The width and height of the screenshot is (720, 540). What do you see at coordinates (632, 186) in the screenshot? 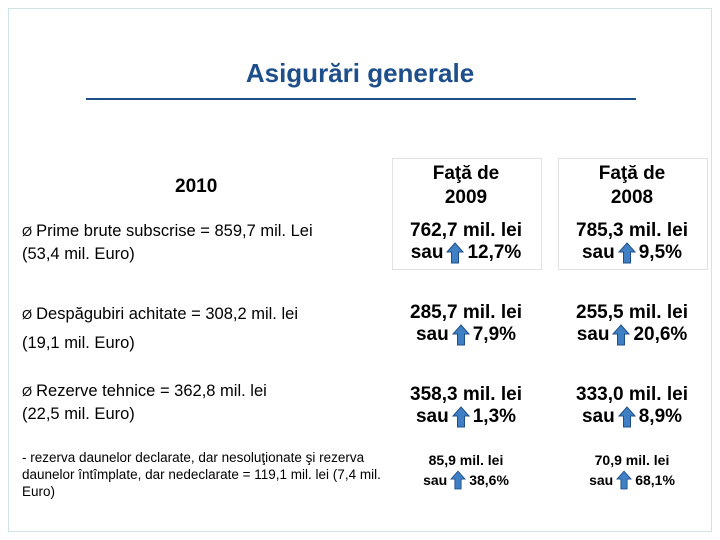
I see `column-2008-header: Faţă de 2008` at bounding box center [632, 186].